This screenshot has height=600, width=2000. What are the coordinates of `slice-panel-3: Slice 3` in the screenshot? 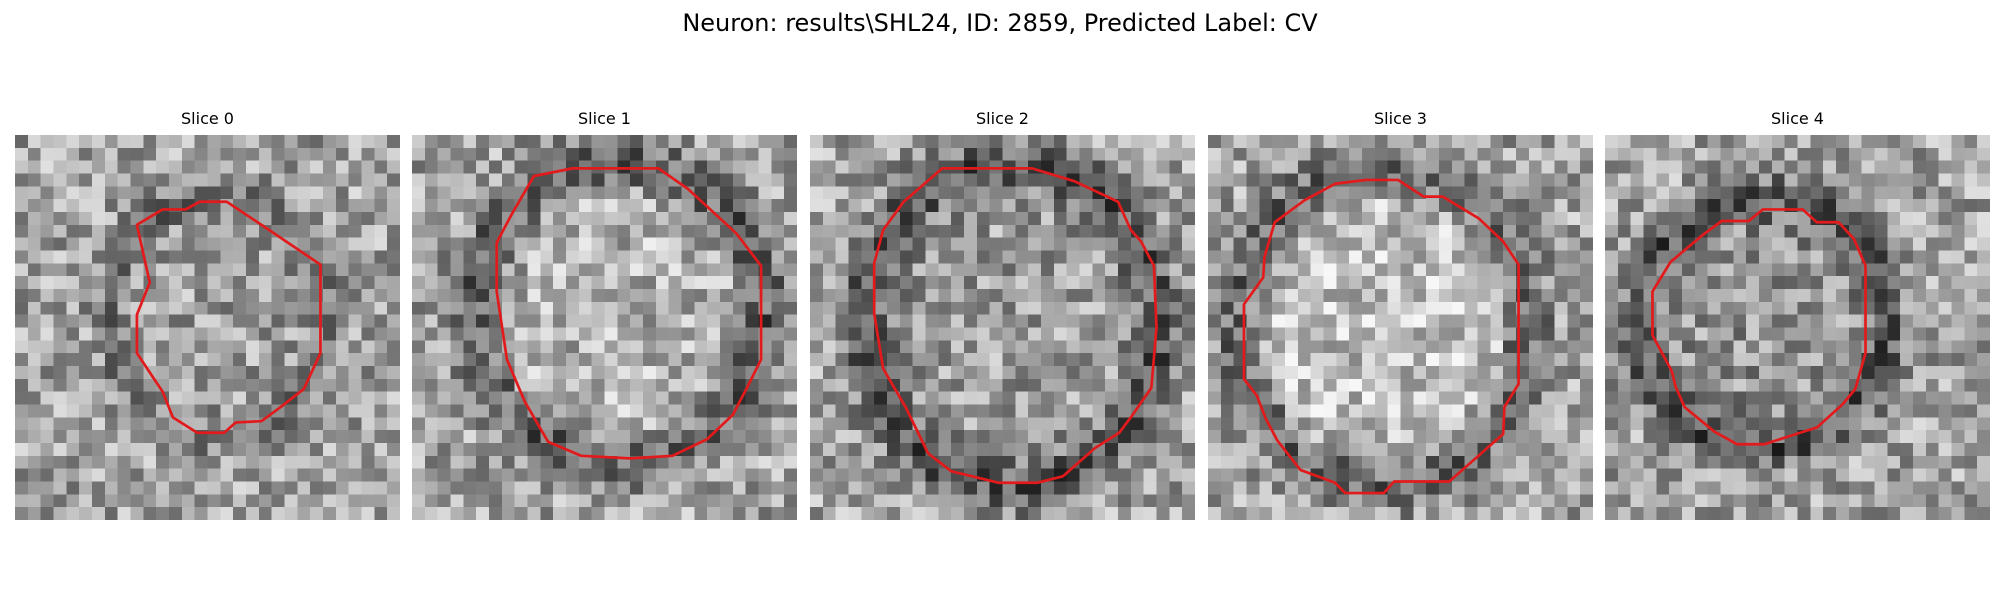 It's located at (1400, 316).